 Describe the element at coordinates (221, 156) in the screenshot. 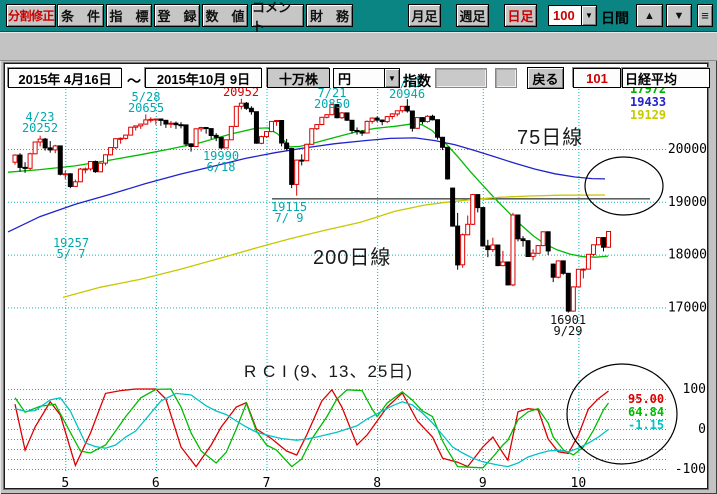

I see `svg-text: 19990` at that location.